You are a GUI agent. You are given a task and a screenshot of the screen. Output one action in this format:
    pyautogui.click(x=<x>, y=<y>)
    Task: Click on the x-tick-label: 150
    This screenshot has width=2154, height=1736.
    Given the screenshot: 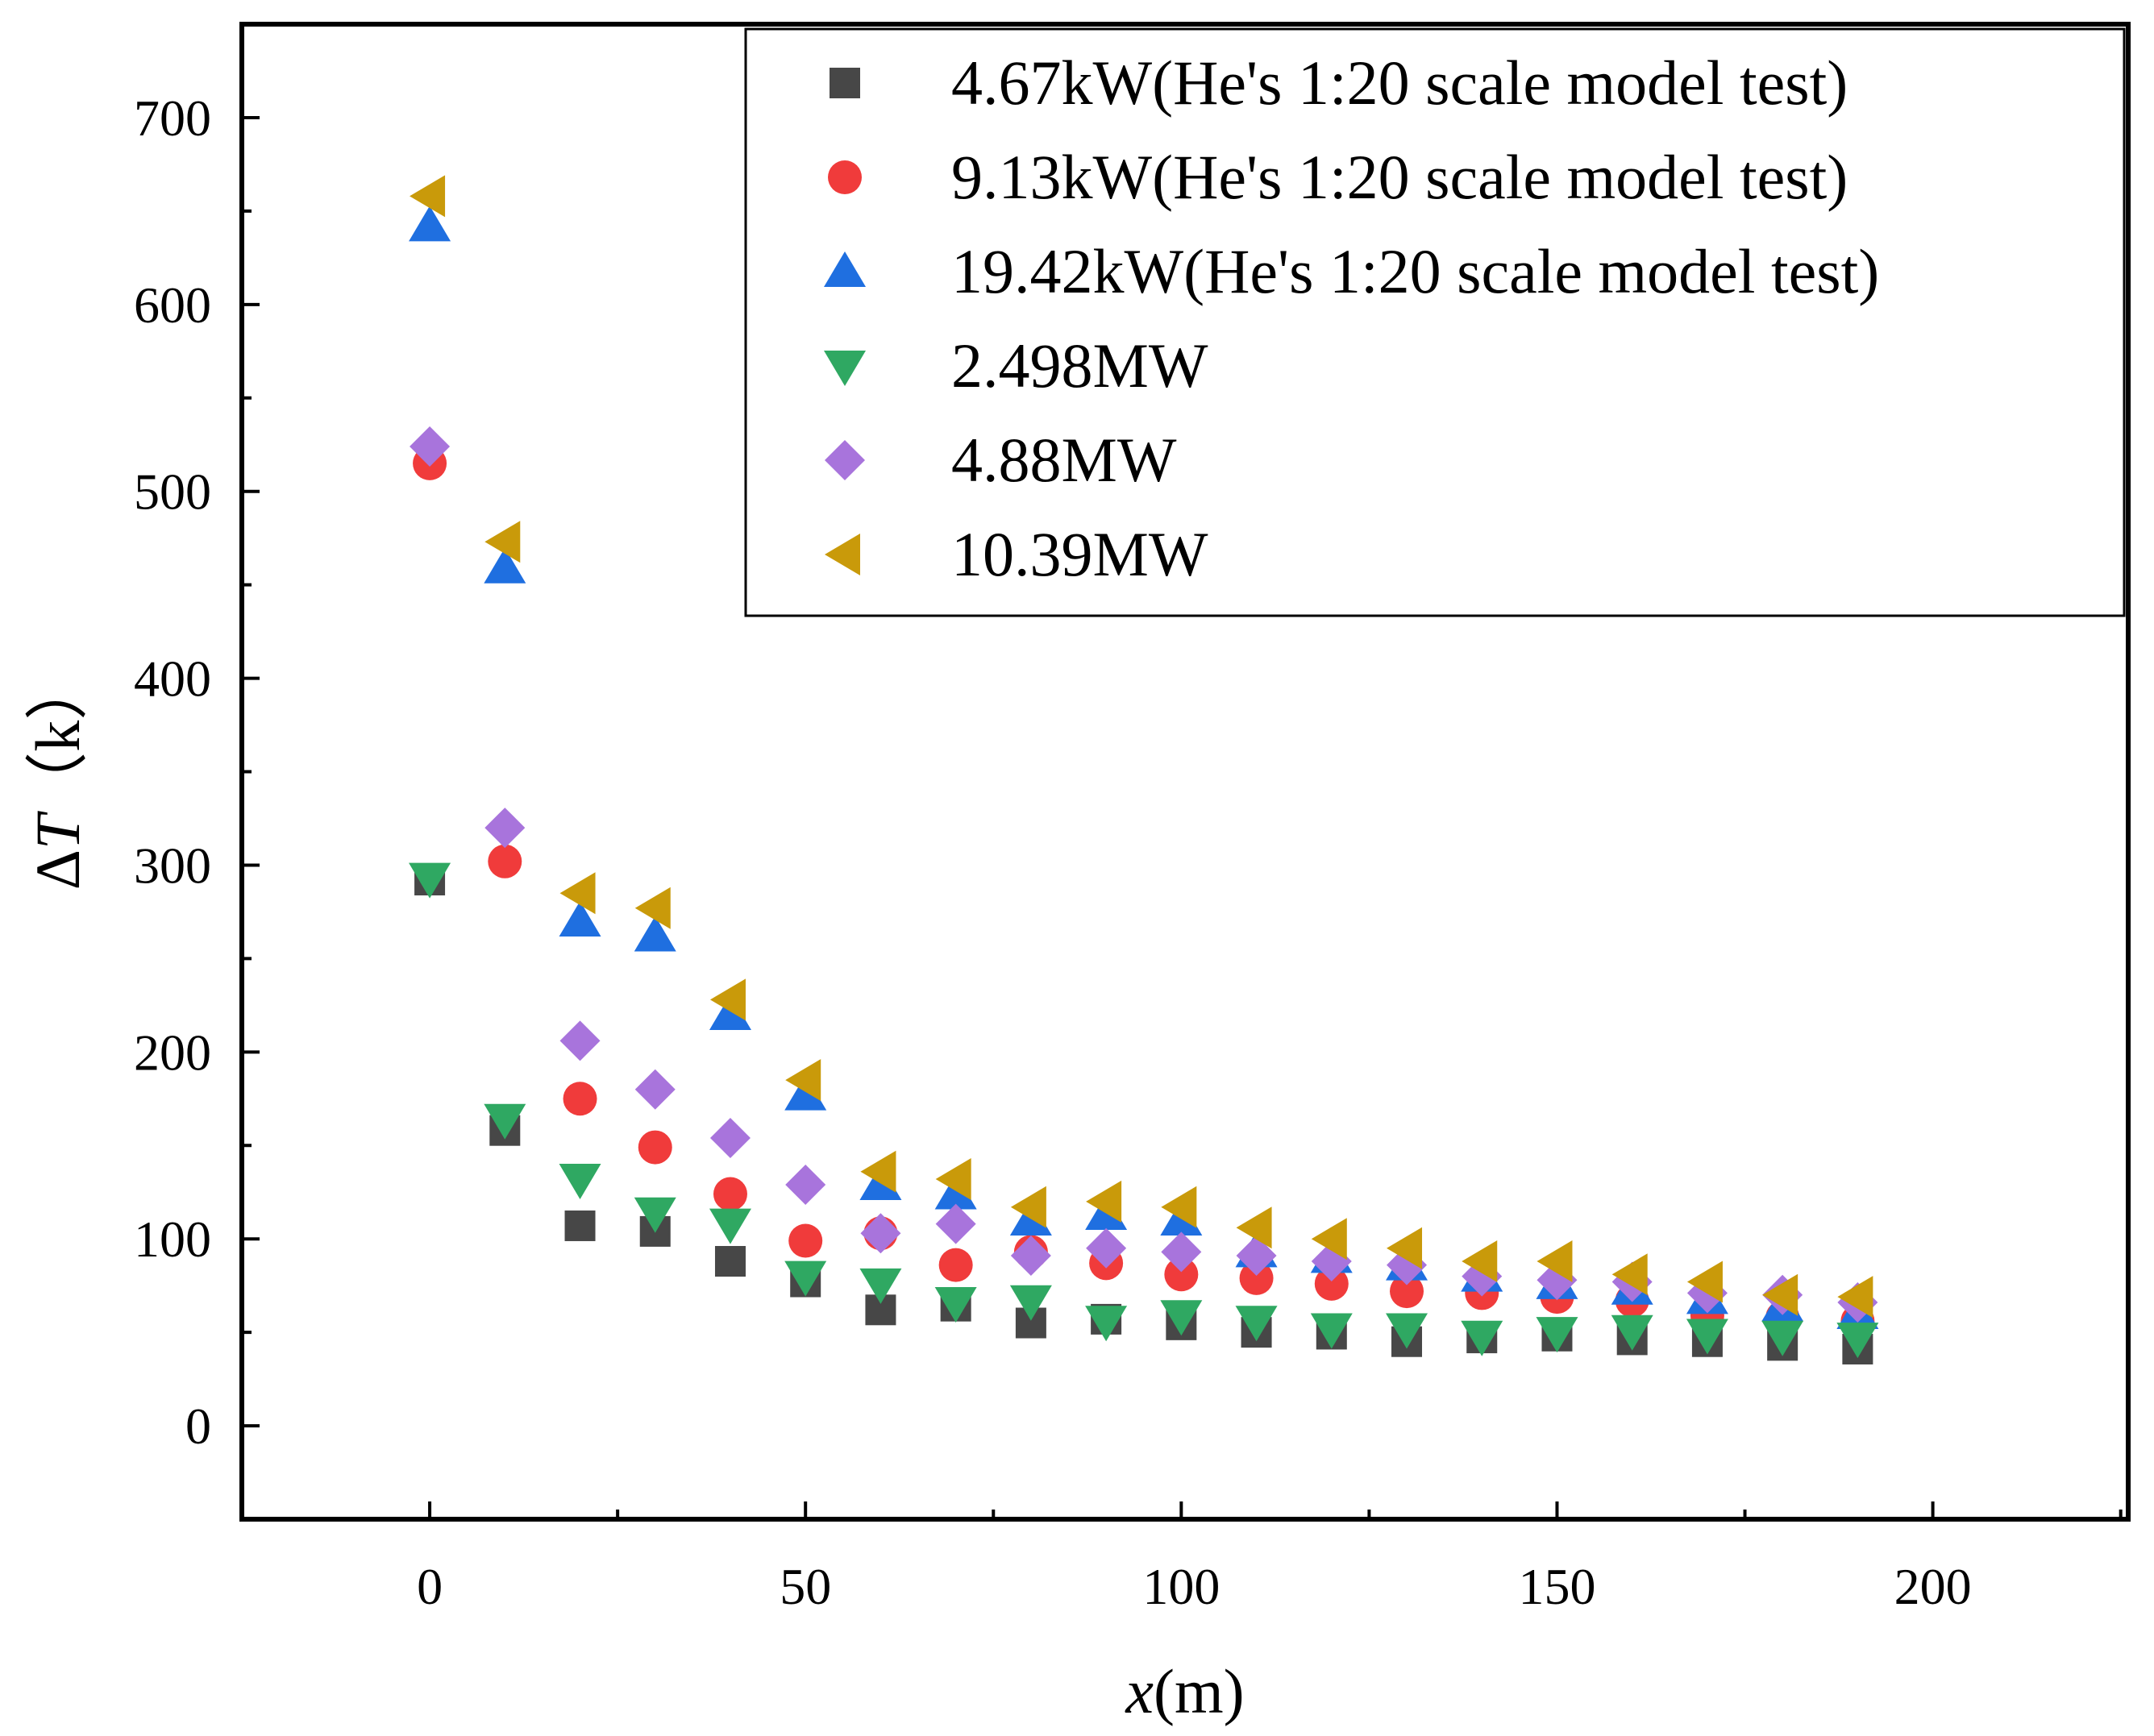 What is the action you would take?
    pyautogui.click(x=1556, y=1586)
    